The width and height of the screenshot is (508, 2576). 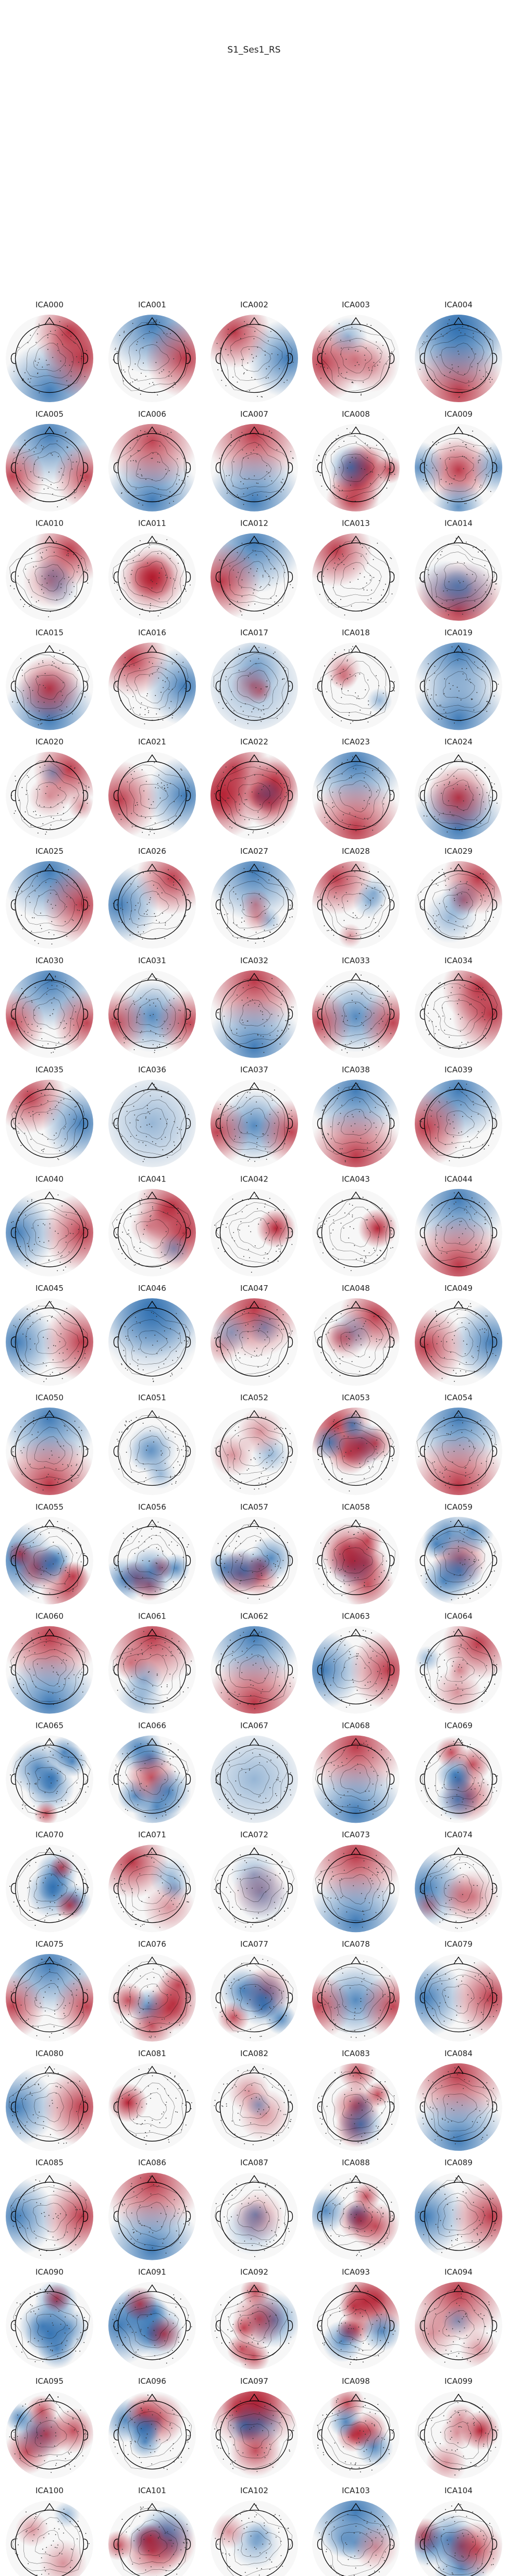 I want to click on topomap-label: ICA023, so click(x=356, y=741).